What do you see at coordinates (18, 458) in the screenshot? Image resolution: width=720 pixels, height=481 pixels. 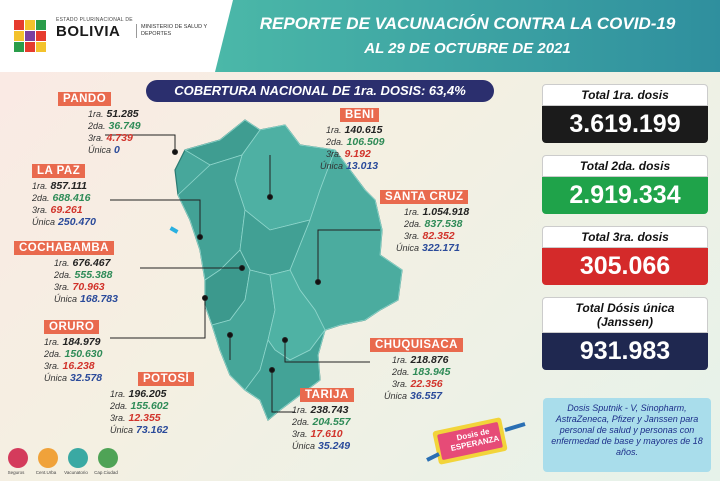 I see `seguros-icon` at bounding box center [18, 458].